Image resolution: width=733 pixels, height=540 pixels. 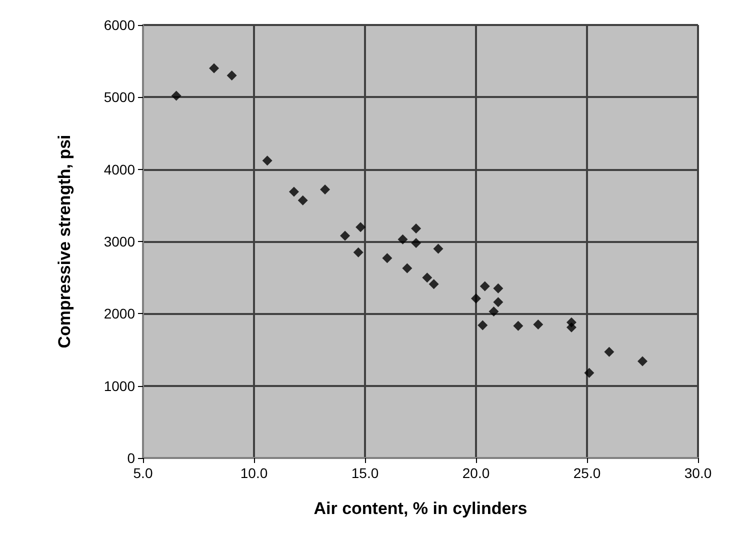 What do you see at coordinates (587, 473) in the screenshot?
I see `x-tick-label: 25.0` at bounding box center [587, 473].